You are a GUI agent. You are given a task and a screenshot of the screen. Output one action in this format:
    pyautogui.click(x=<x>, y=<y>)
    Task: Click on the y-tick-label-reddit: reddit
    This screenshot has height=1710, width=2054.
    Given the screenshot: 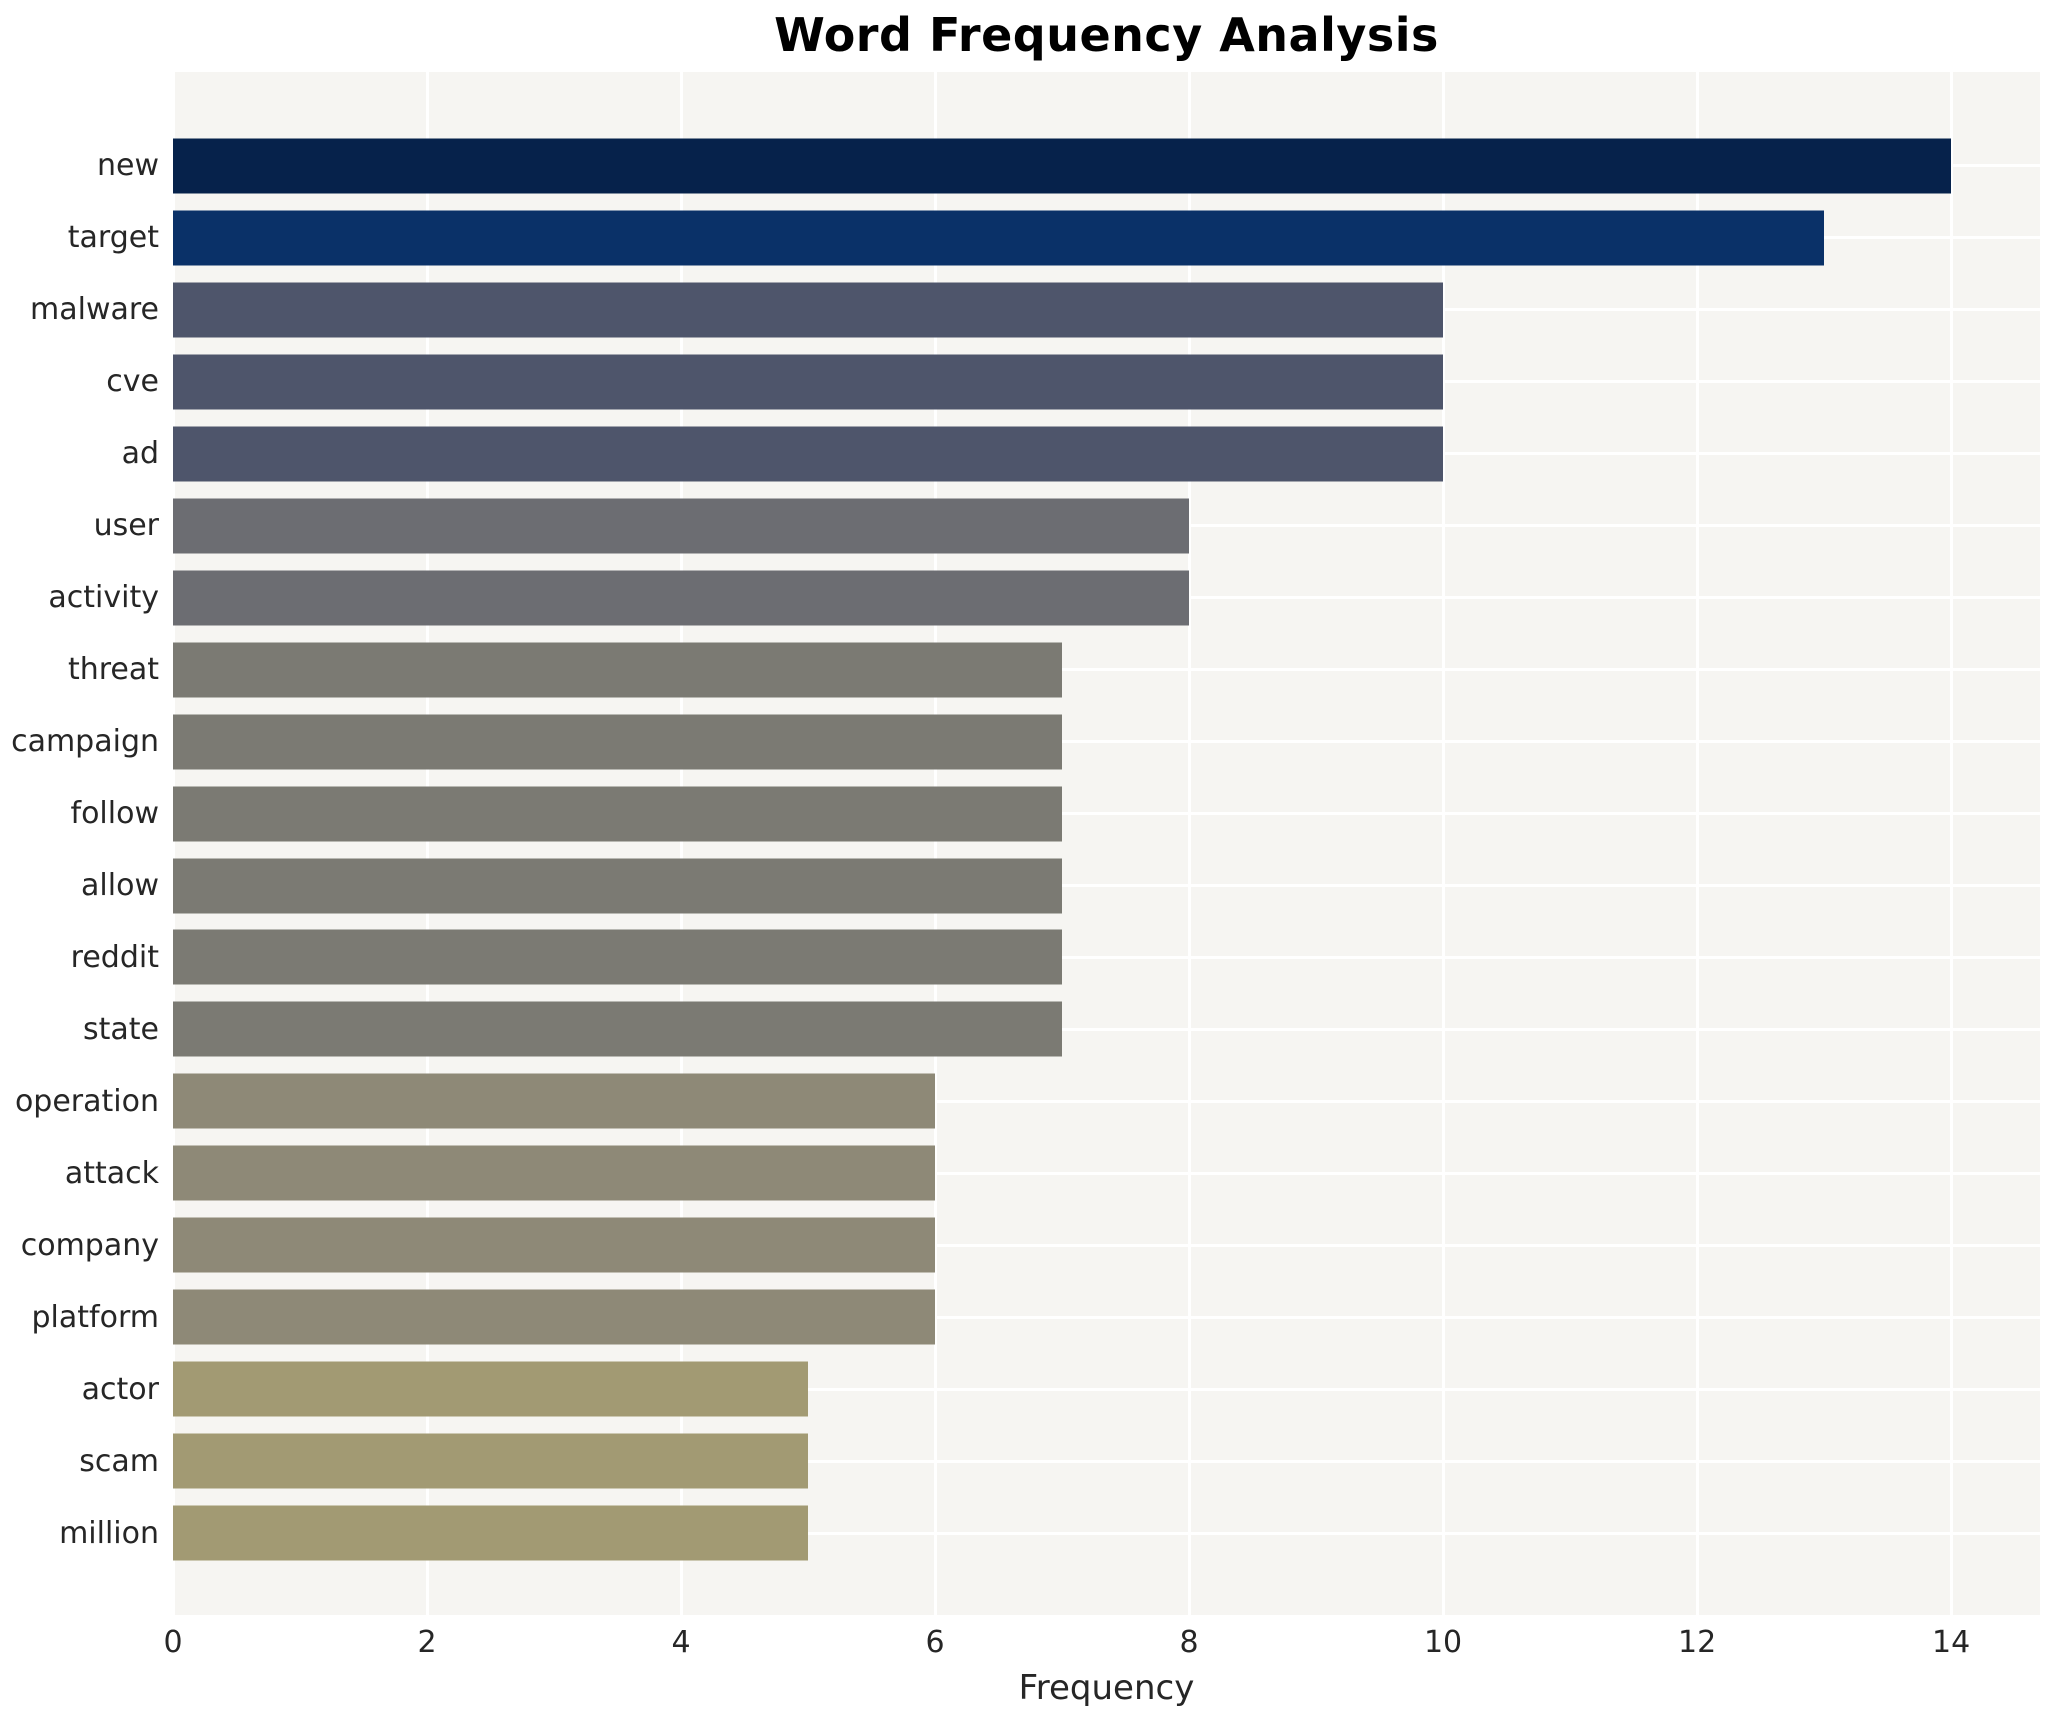 What is the action you would take?
    pyautogui.click(x=114, y=957)
    